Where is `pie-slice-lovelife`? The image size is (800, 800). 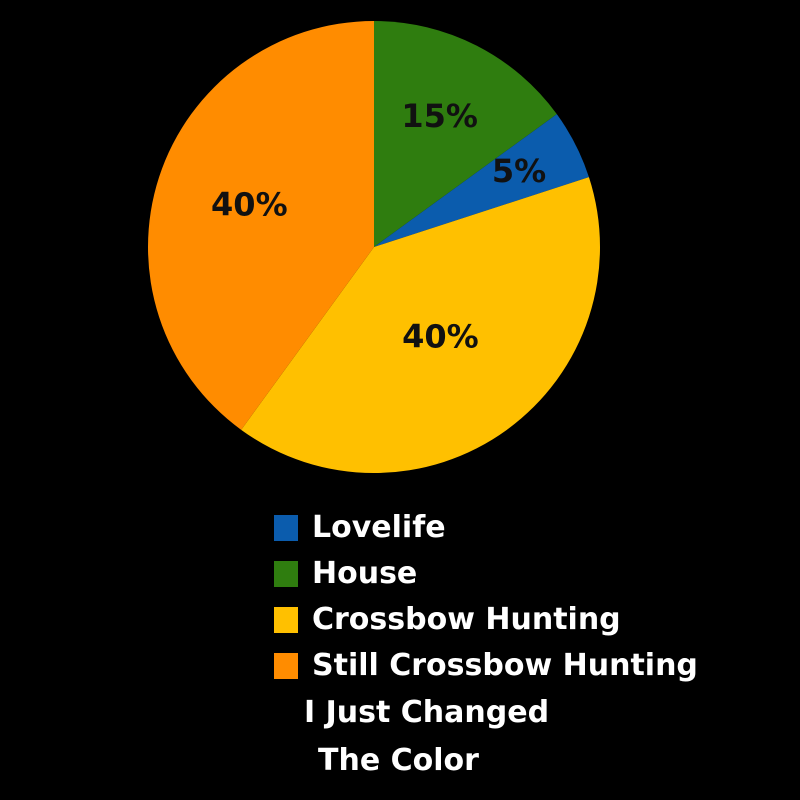 pie-slice-lovelife is located at coordinates (481, 181).